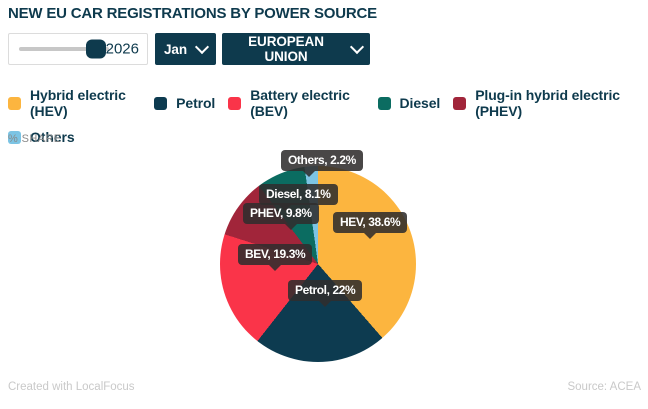  I want to click on legend-item-diesel: Diesel, so click(409, 103).